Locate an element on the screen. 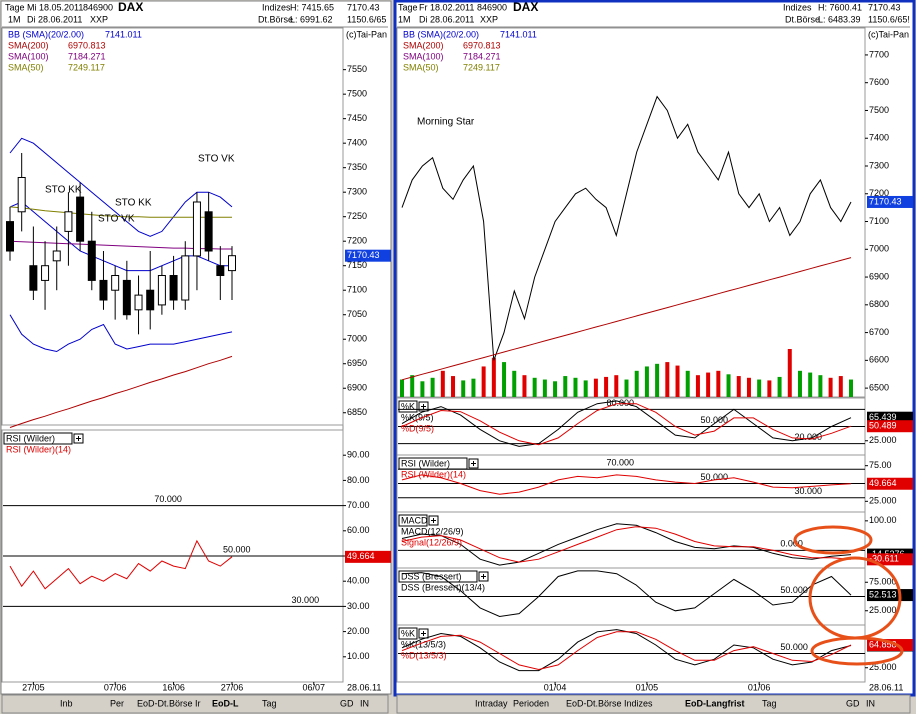 This screenshot has width=916, height=714. tab: Per is located at coordinates (117, 703).